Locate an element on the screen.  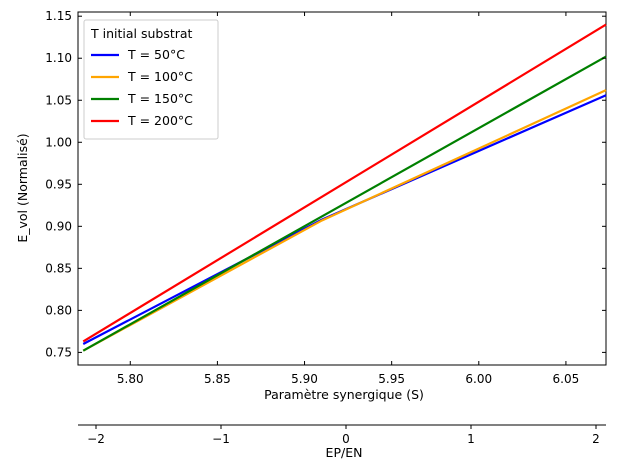
legend-label-2: T = 100°C is located at coordinates (160, 76).